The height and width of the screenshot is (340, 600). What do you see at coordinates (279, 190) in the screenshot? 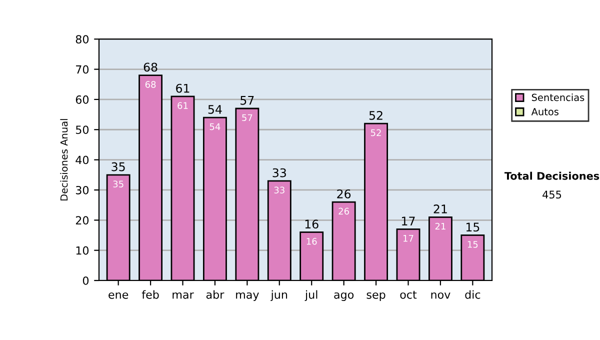
I see `data-label: 33` at bounding box center [279, 190].